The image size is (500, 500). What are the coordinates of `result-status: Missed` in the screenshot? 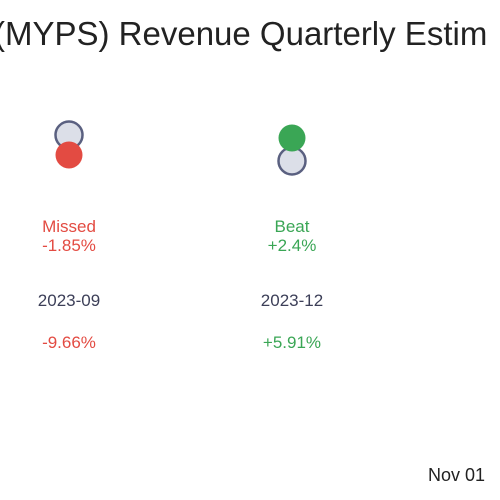 It's located at (69, 226).